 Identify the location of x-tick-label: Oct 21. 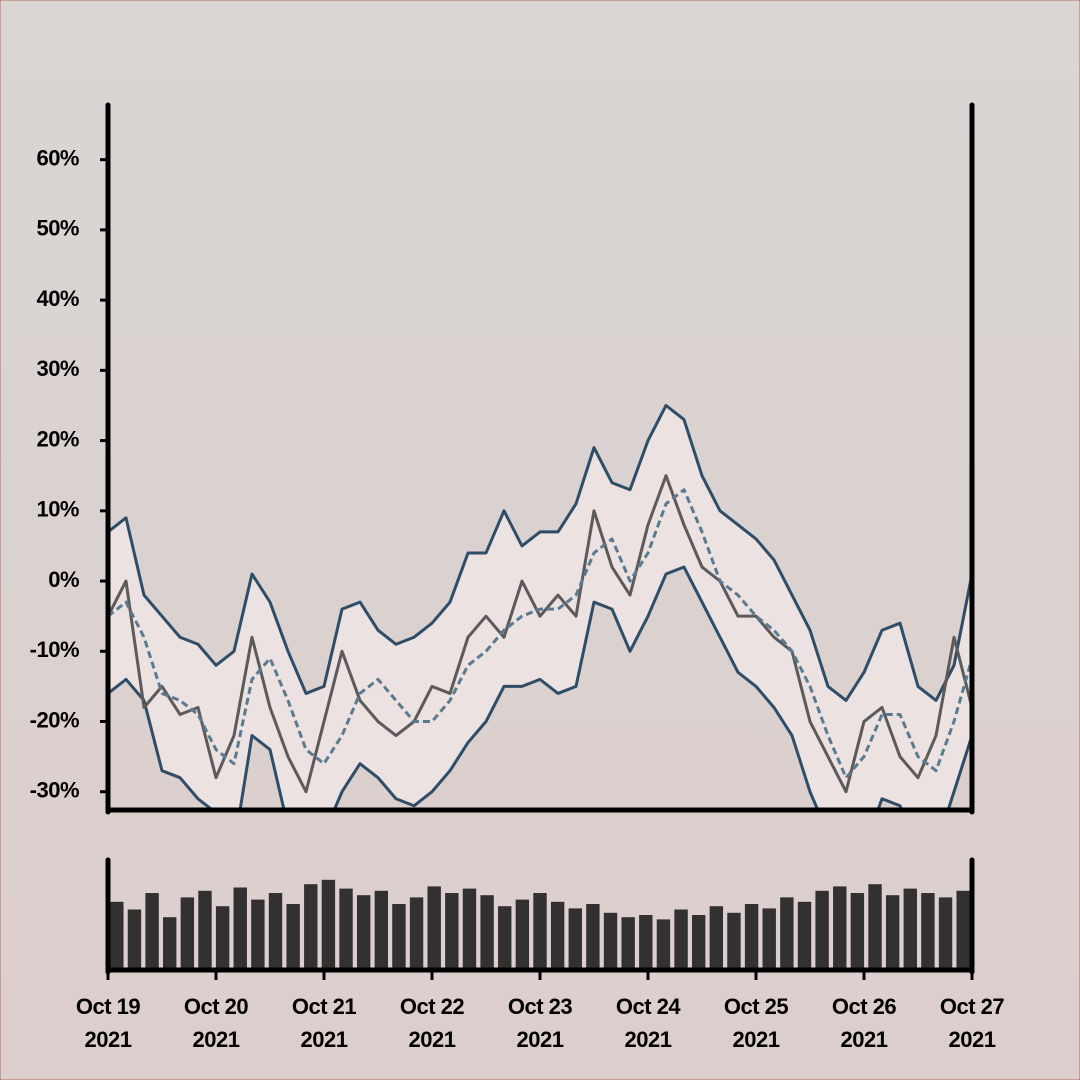
(324, 1006).